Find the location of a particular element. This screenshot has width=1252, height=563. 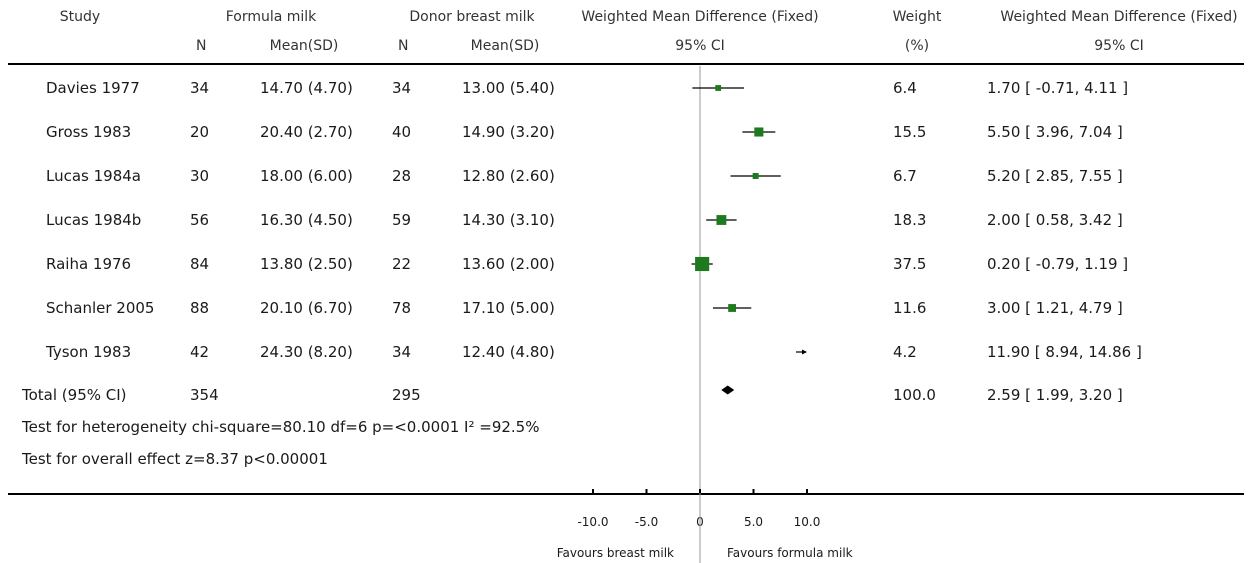

study-mean1: 13.80 (2.50) is located at coordinates (306, 264).